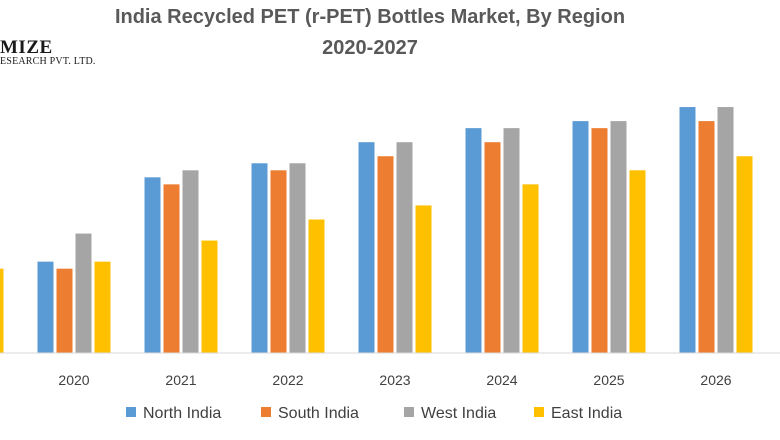 The height and width of the screenshot is (440, 780). What do you see at coordinates (180, 380) in the screenshot?
I see `x-tick-label-2021: 2021` at bounding box center [180, 380].